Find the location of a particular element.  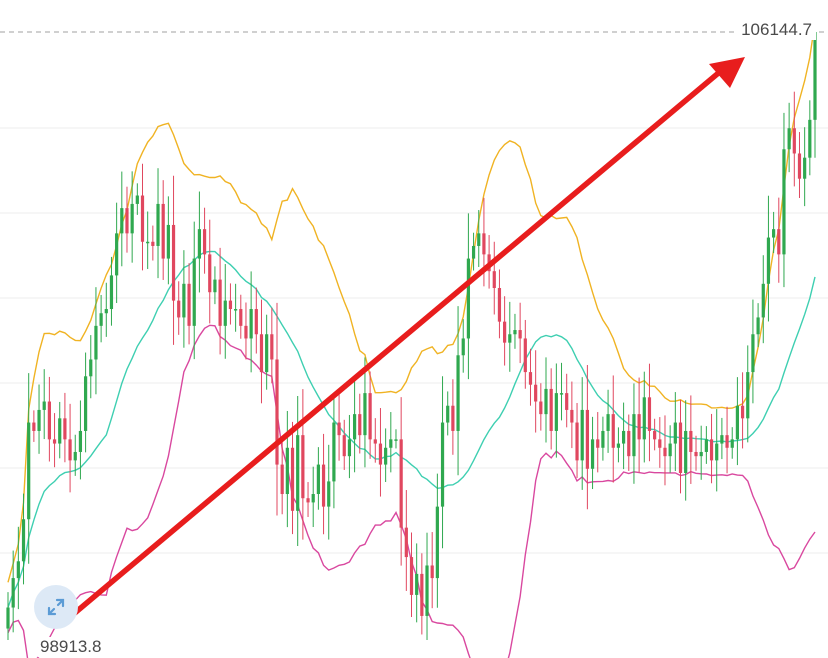

trend-arrow-head is located at coordinates (727, 72).